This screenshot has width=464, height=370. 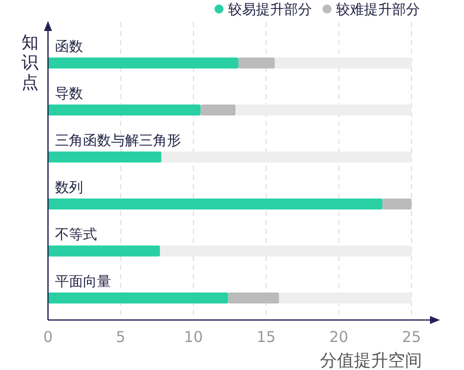 What do you see at coordinates (83, 282) in the screenshot?
I see `y-tick-label: 平面向量` at bounding box center [83, 282].